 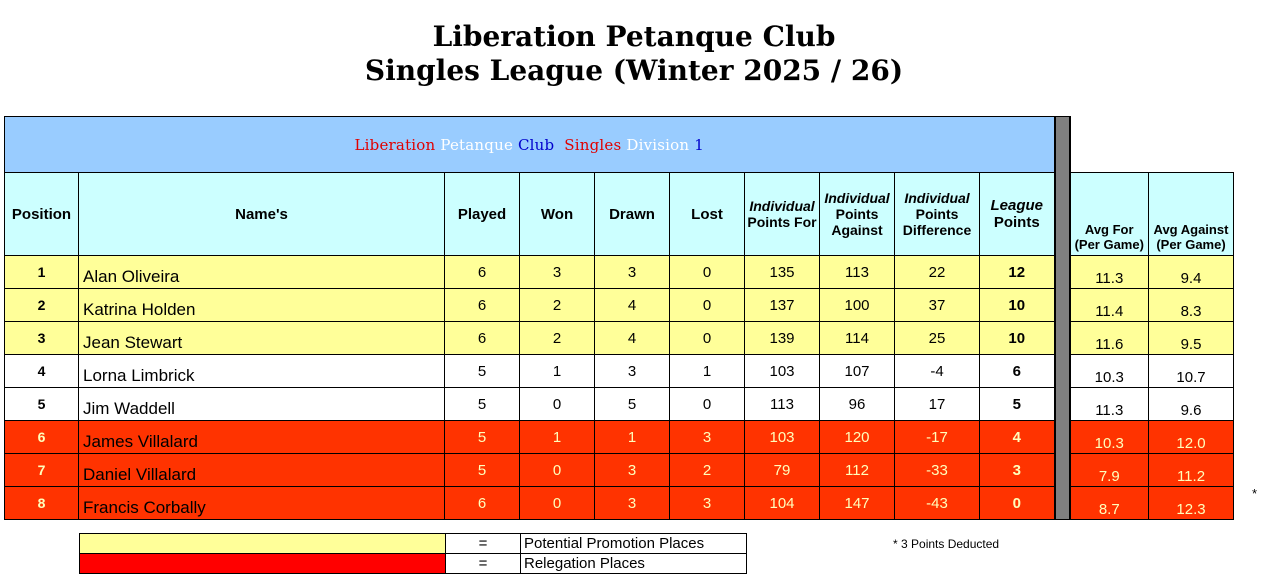 What do you see at coordinates (633, 563) in the screenshot?
I see `key-label-relegation: Relegation Places` at bounding box center [633, 563].